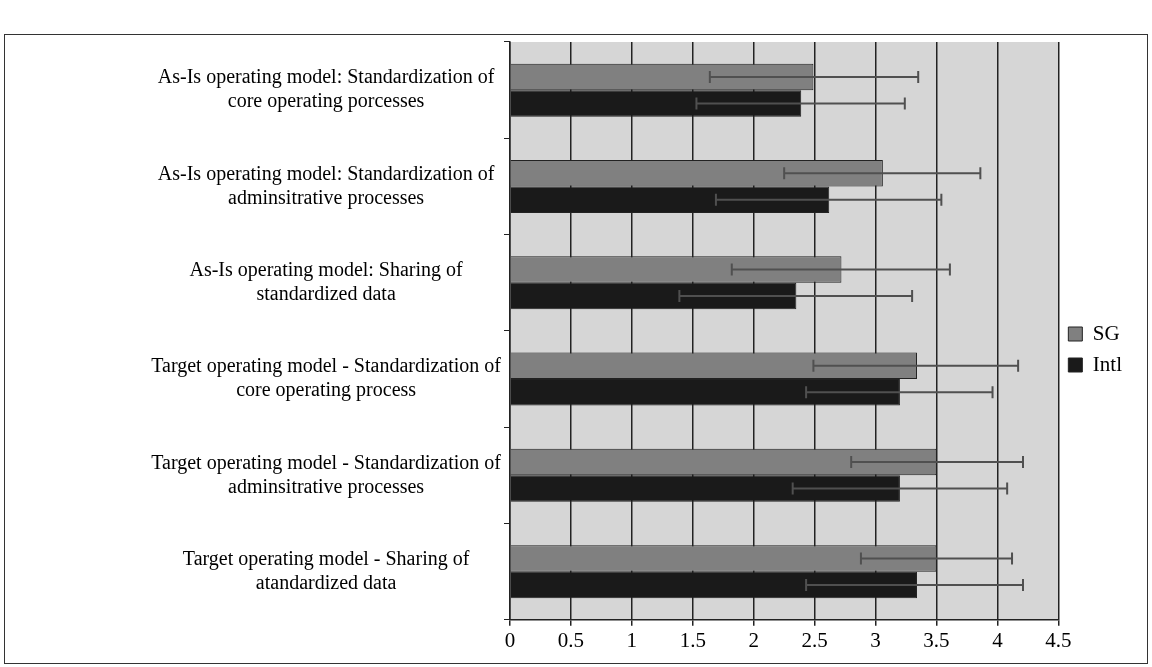 This screenshot has width=1152, height=667. Describe the element at coordinates (326, 569) in the screenshot. I see `y-tick-label: Target operating model - Sharing of atandardized data` at that location.